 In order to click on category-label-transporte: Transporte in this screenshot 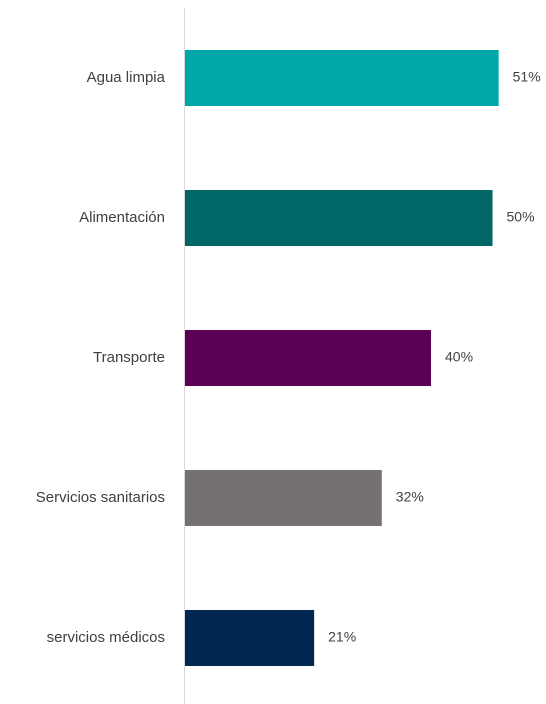, I will do `click(129, 357)`.